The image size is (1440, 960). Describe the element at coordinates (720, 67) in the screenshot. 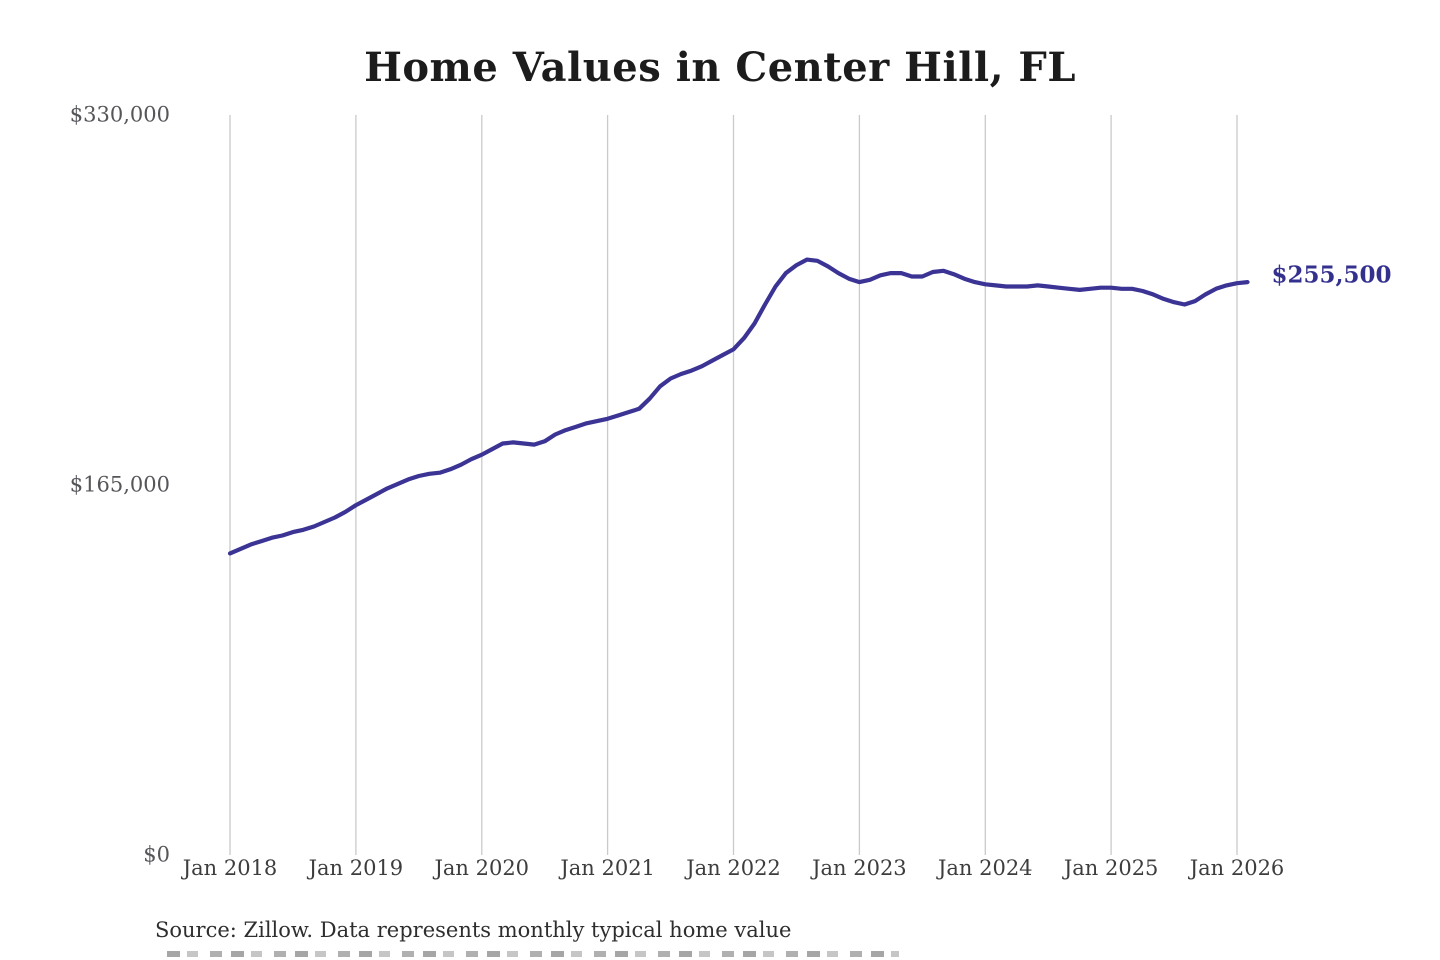

I see `chart-title: Home Values in Center Hill, FL` at that location.